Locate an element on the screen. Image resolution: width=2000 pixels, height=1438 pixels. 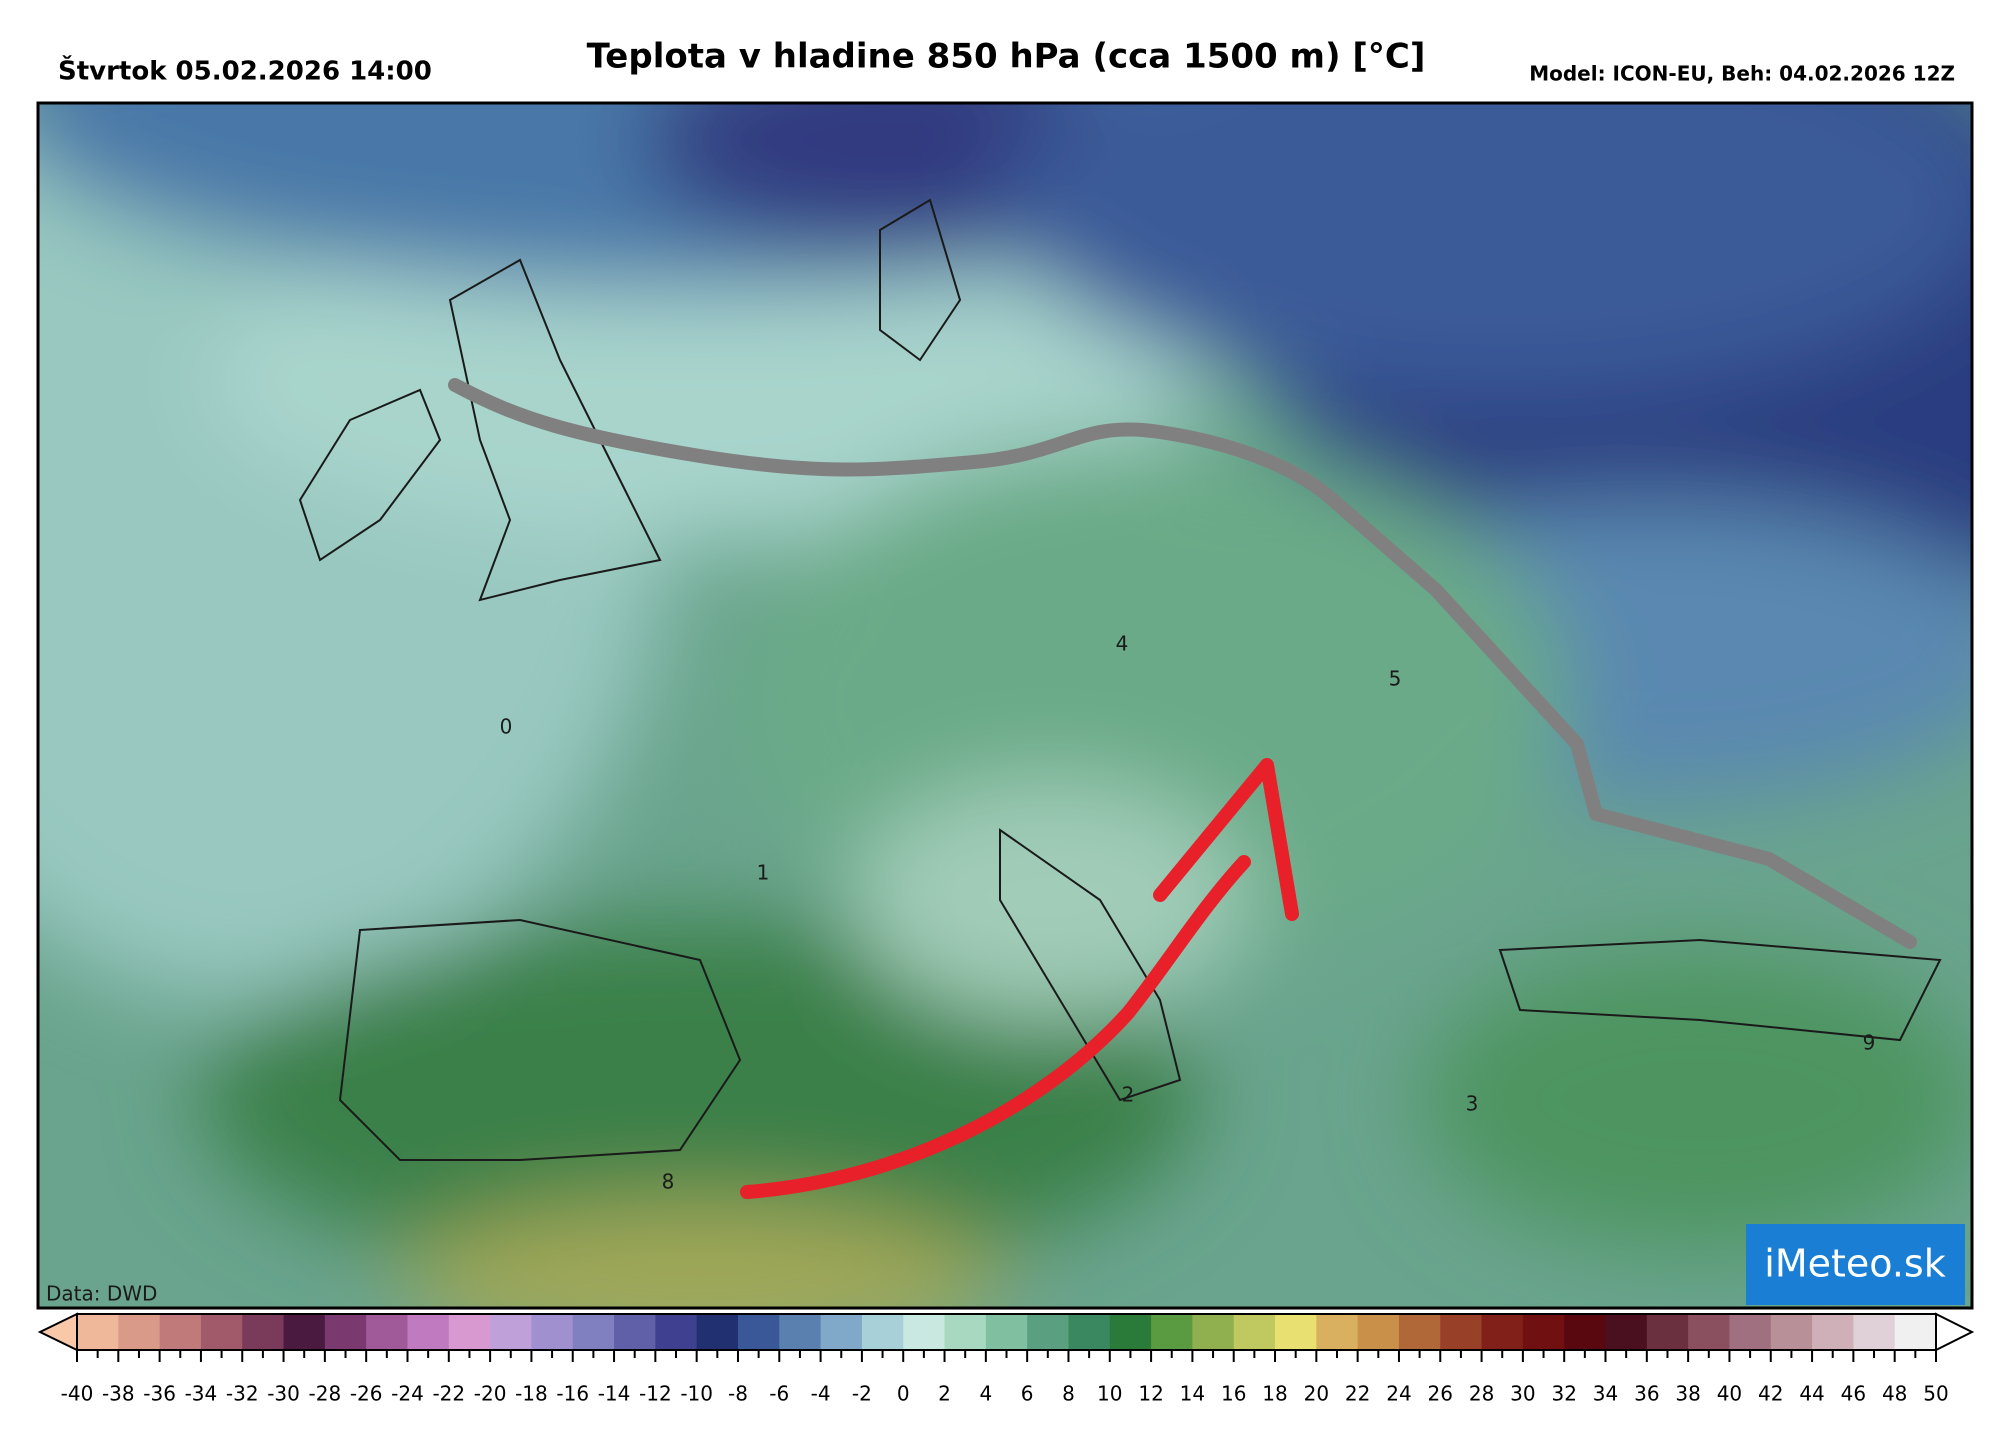
logo-box is located at coordinates (1855, 1264).